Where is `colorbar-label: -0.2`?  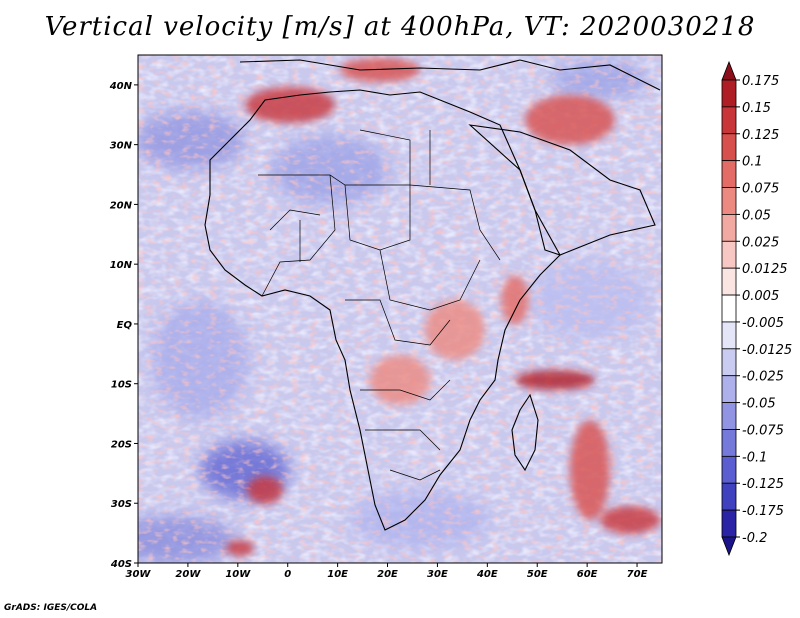
colorbar-label: -0.2 is located at coordinates (754, 538).